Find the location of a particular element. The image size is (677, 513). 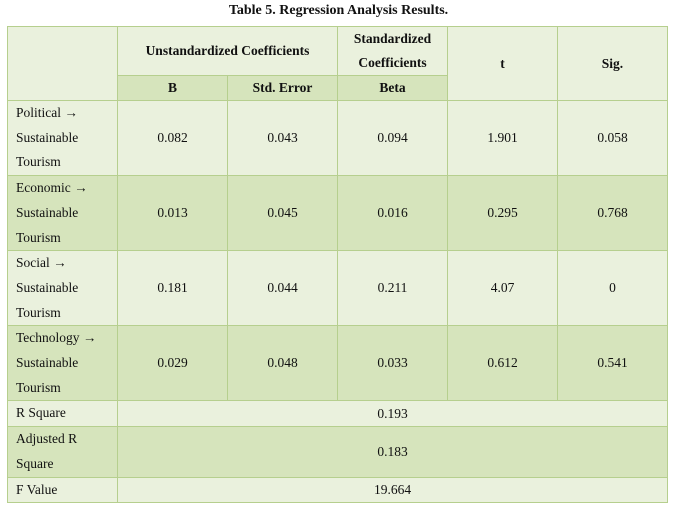

row-label-line: Economic → is located at coordinates (52, 188).